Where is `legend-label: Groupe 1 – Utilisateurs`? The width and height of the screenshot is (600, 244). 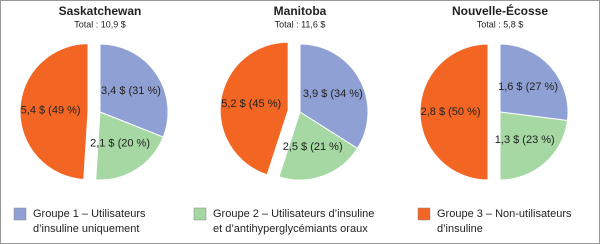
legend-label: Groupe 1 – Utilisateurs is located at coordinates (89, 214).